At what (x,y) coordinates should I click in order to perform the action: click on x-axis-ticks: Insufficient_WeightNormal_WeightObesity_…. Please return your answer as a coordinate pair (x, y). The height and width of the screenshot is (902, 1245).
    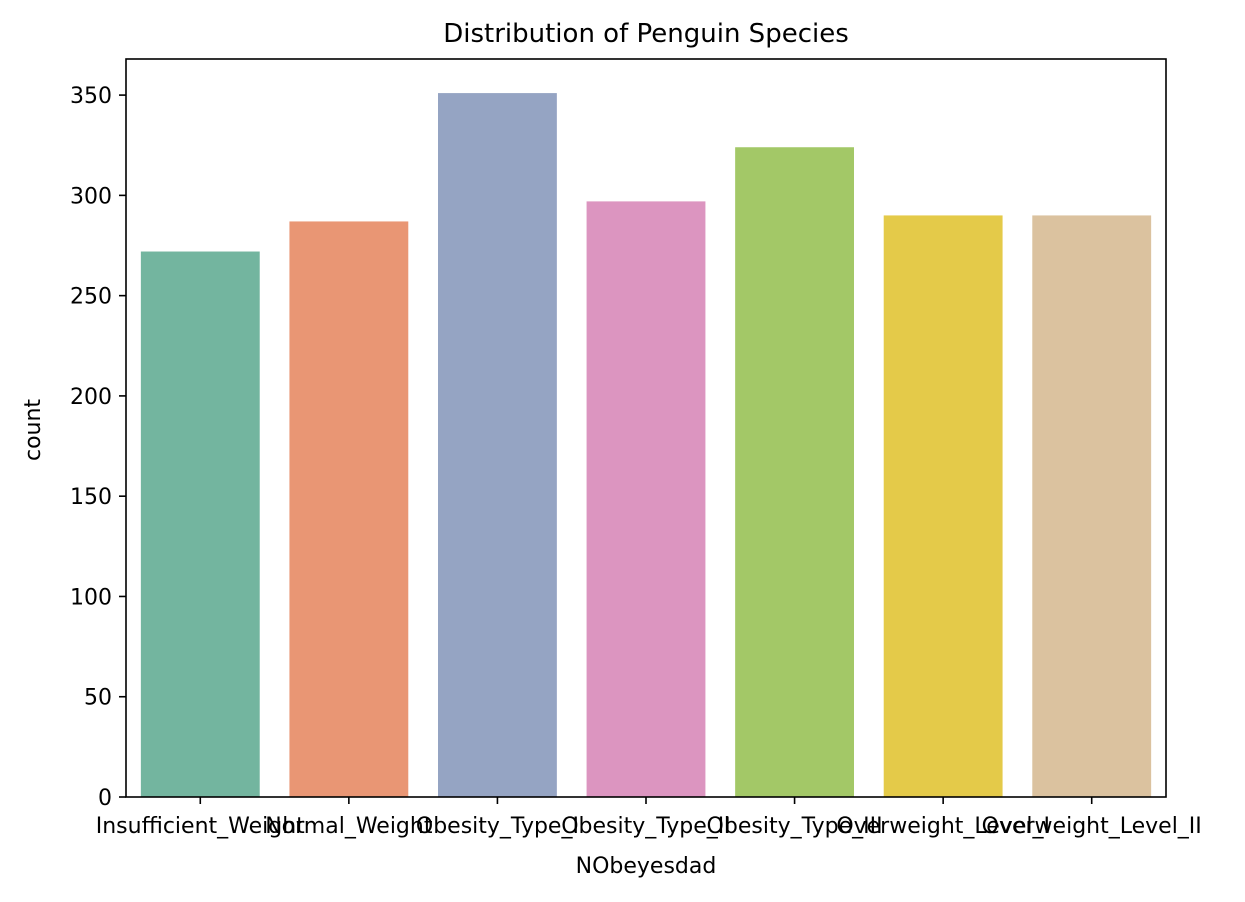
    Looking at the image, I should click on (649, 818).